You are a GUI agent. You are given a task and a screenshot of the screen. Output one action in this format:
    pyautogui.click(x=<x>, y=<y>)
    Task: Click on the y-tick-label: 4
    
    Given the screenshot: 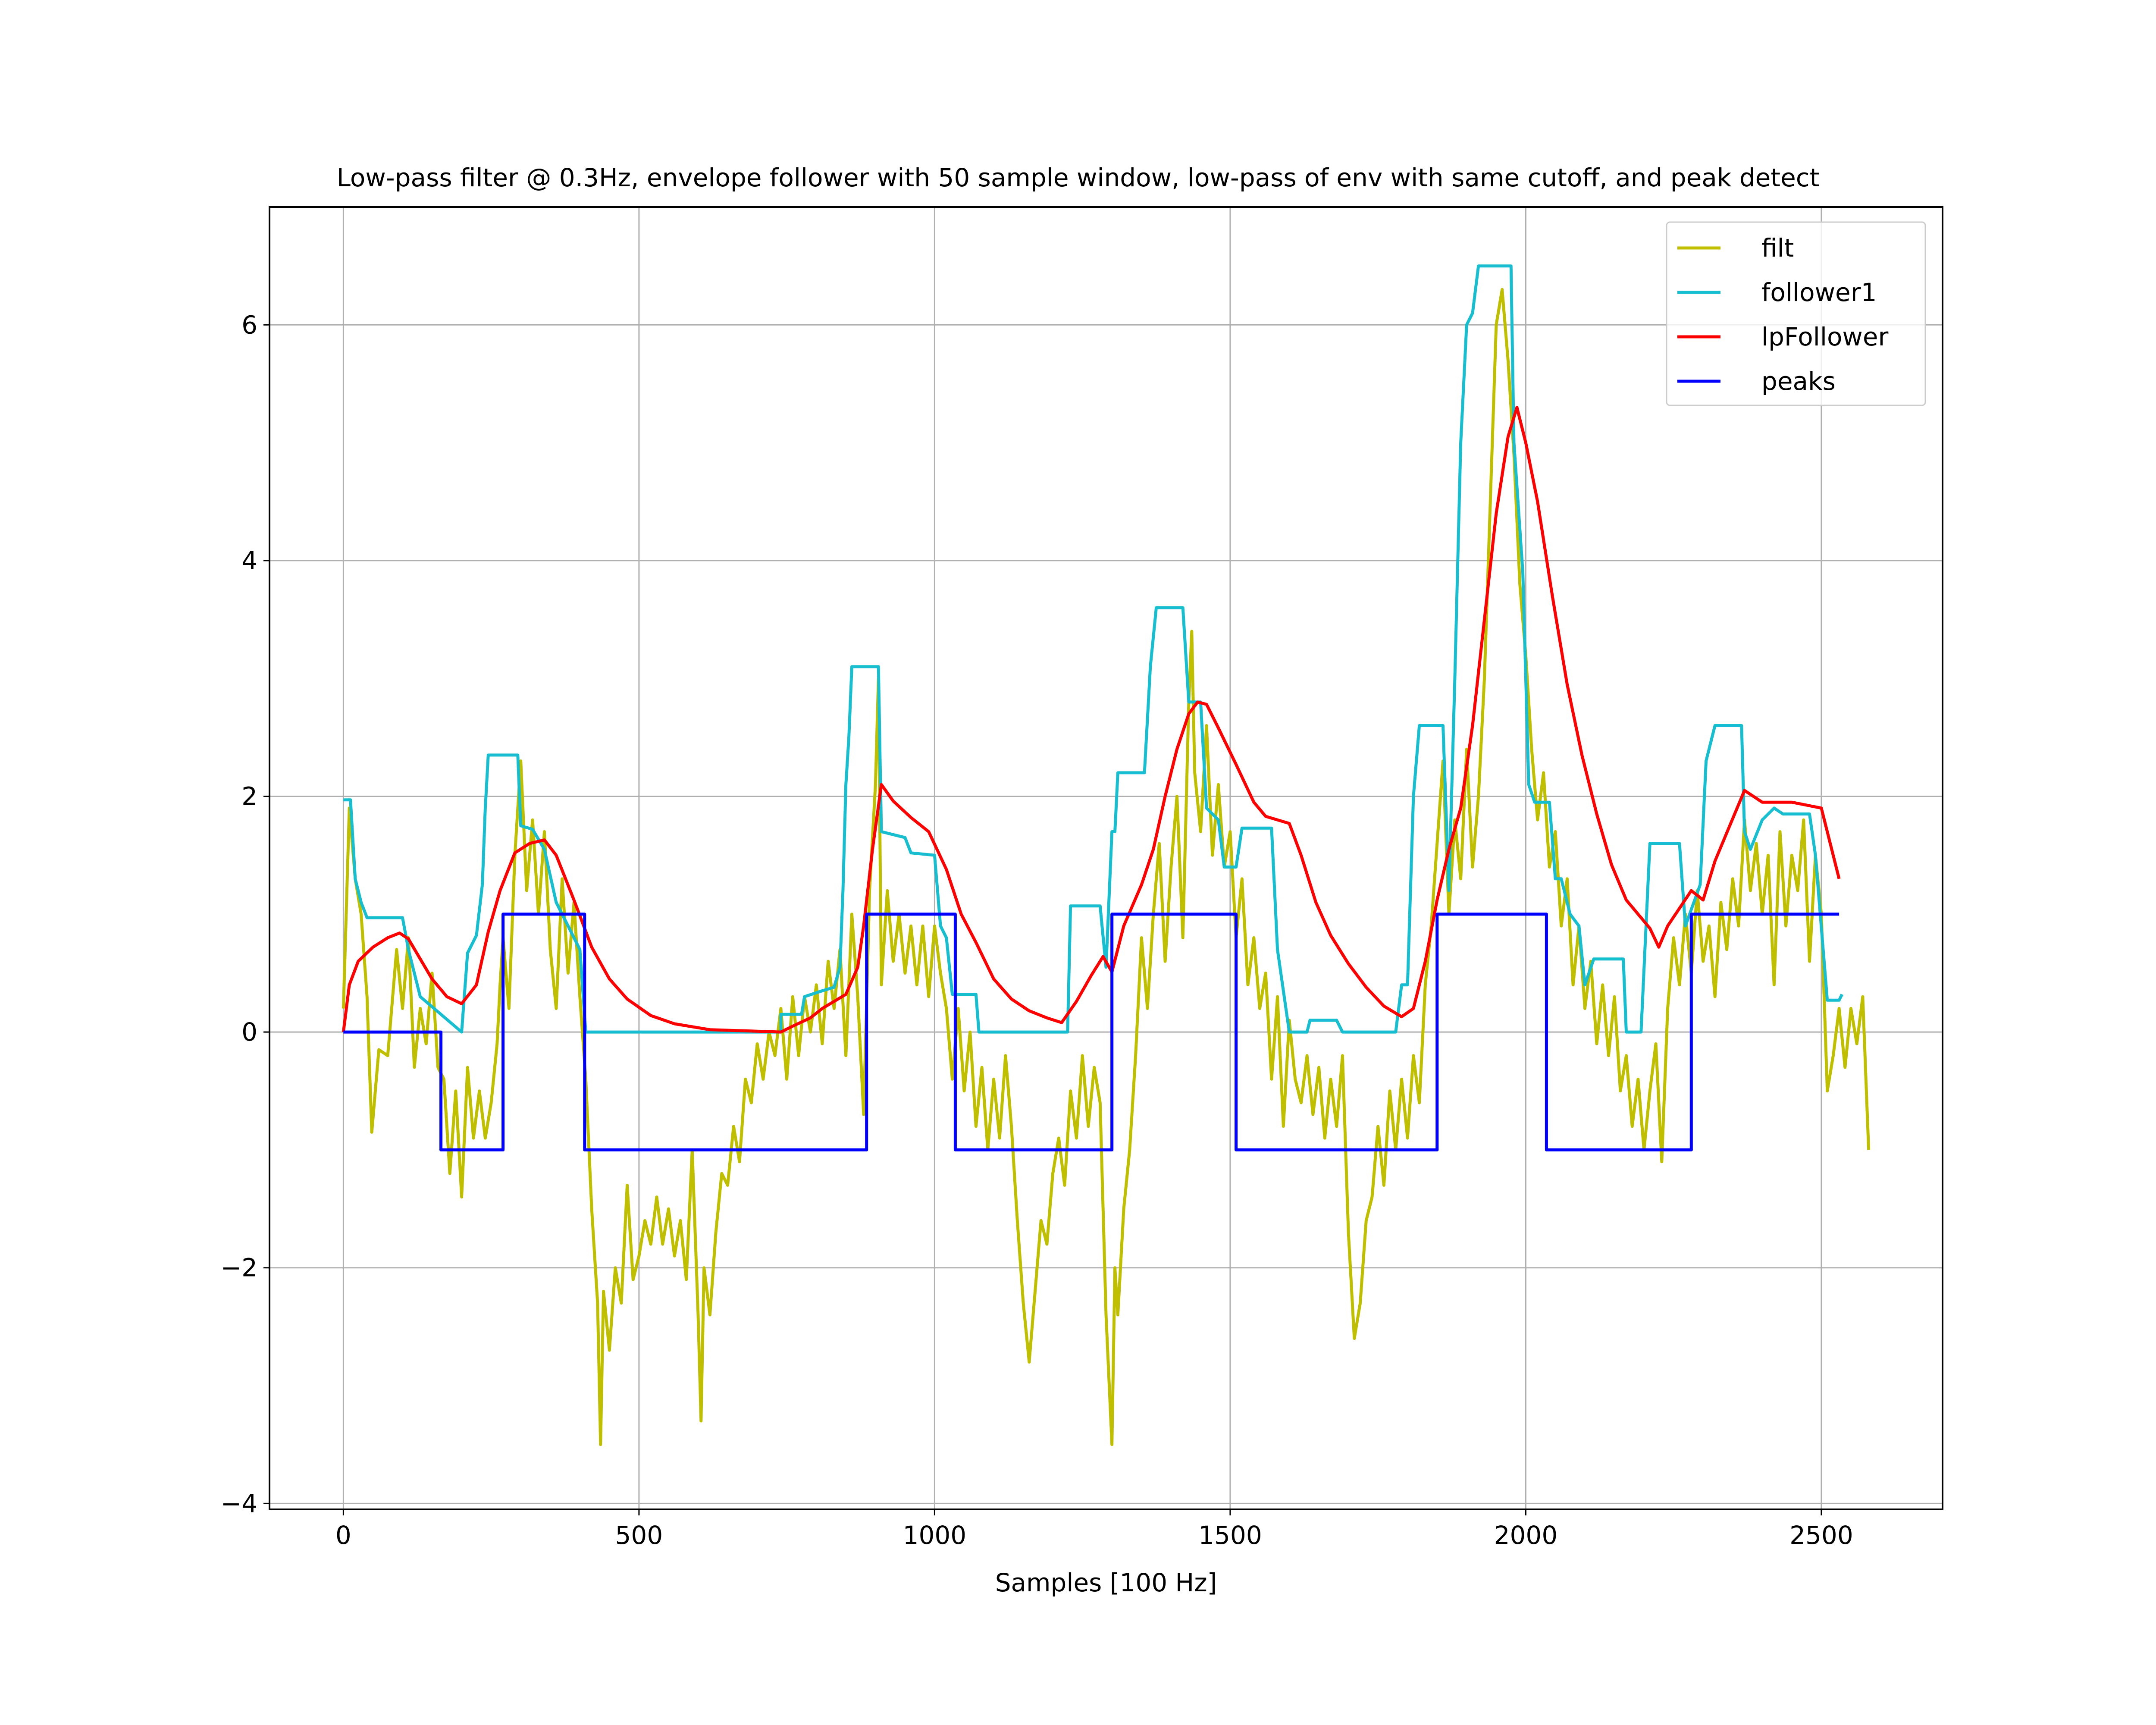 What is the action you would take?
    pyautogui.click(x=249, y=560)
    